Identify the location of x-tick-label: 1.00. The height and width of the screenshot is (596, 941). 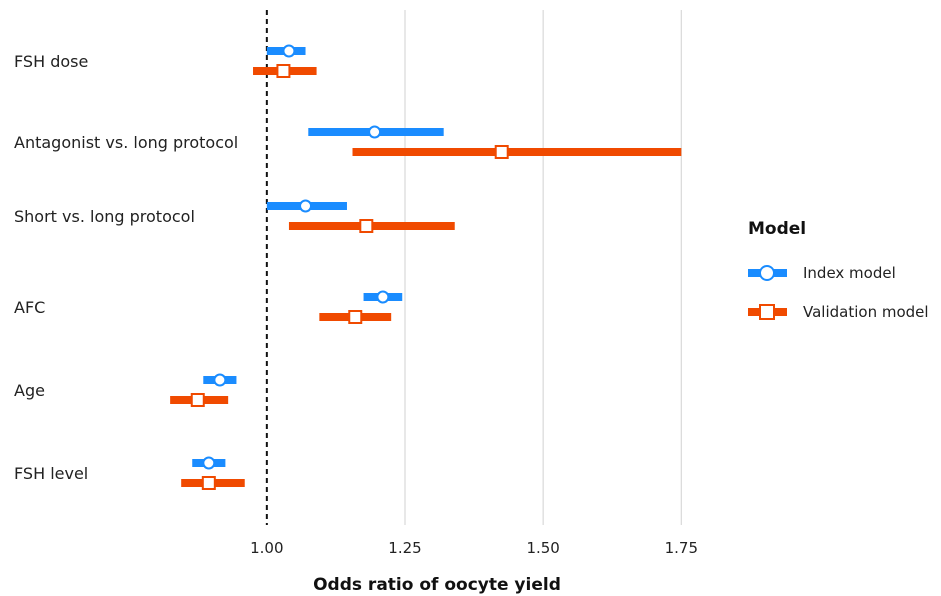
(266, 548).